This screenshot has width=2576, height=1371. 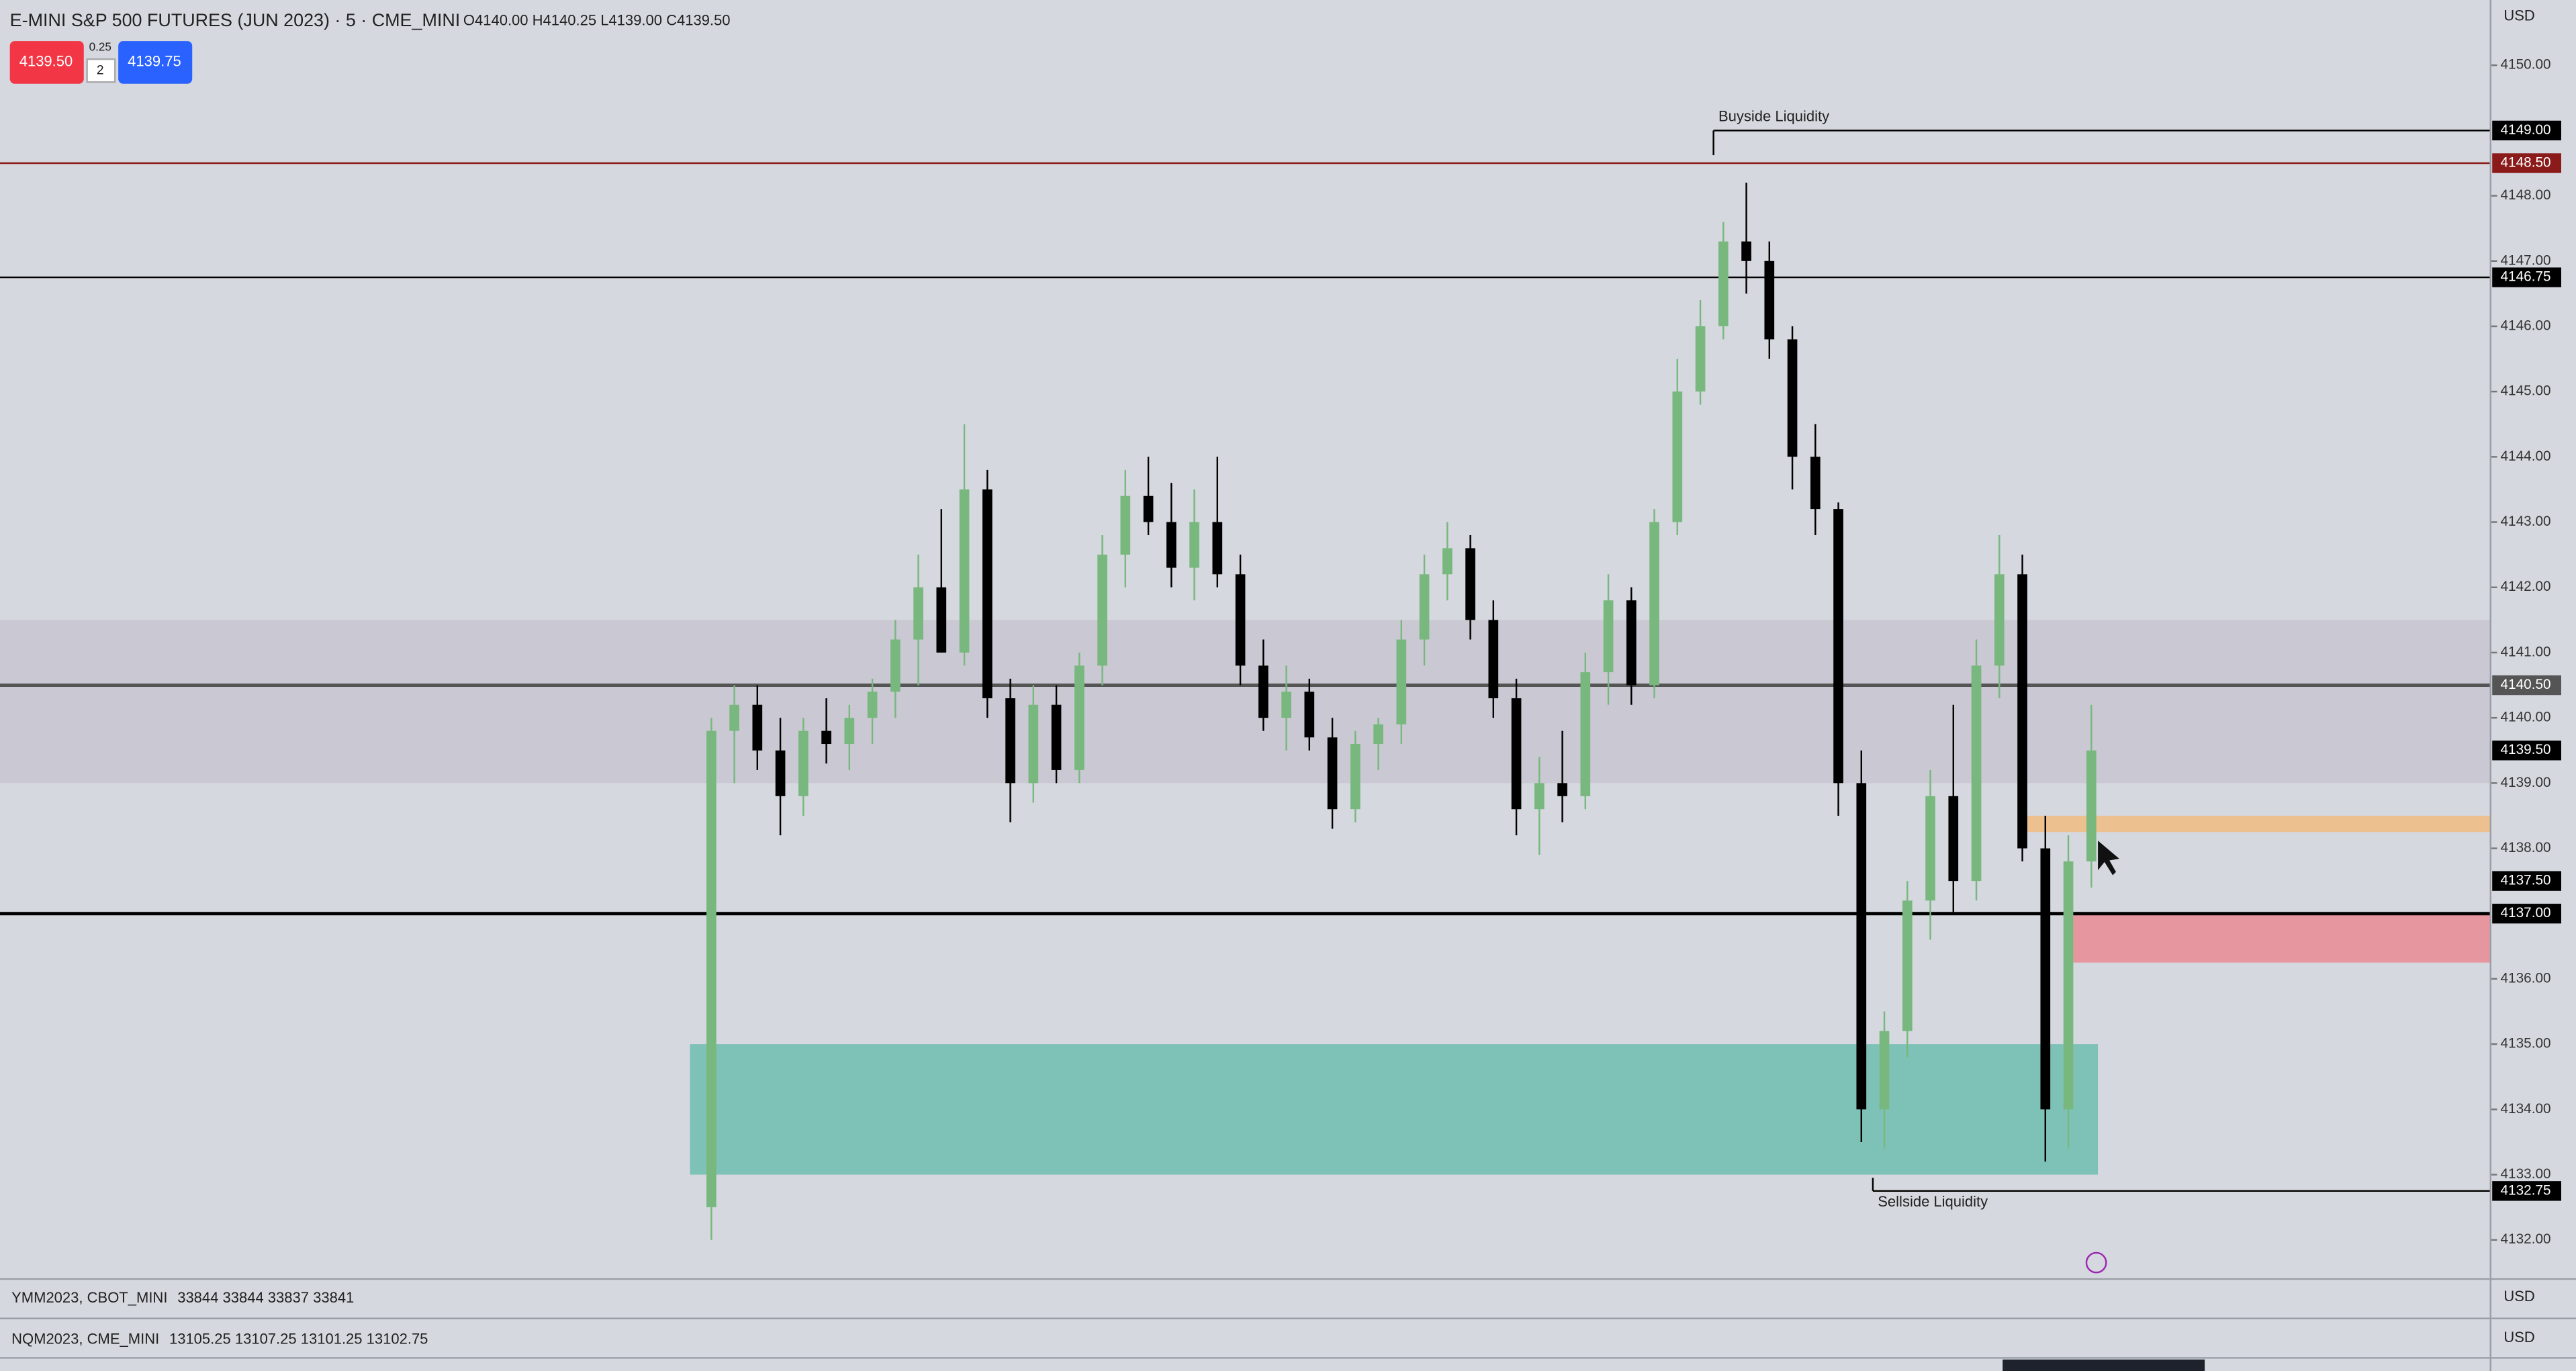 I want to click on pane-symbol: NQM2023, CME_MINI, so click(x=85, y=1338).